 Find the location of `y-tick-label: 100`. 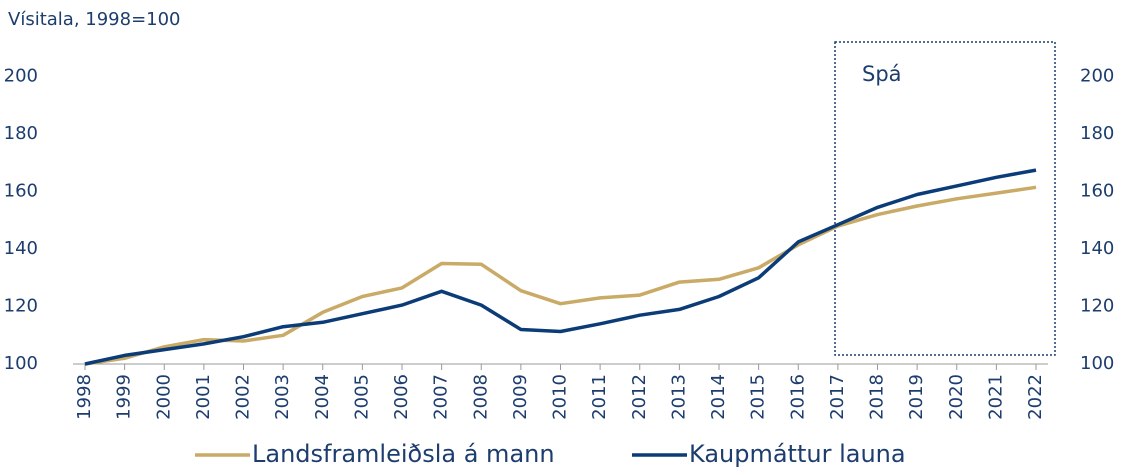

y-tick-label: 100 is located at coordinates (21, 363).